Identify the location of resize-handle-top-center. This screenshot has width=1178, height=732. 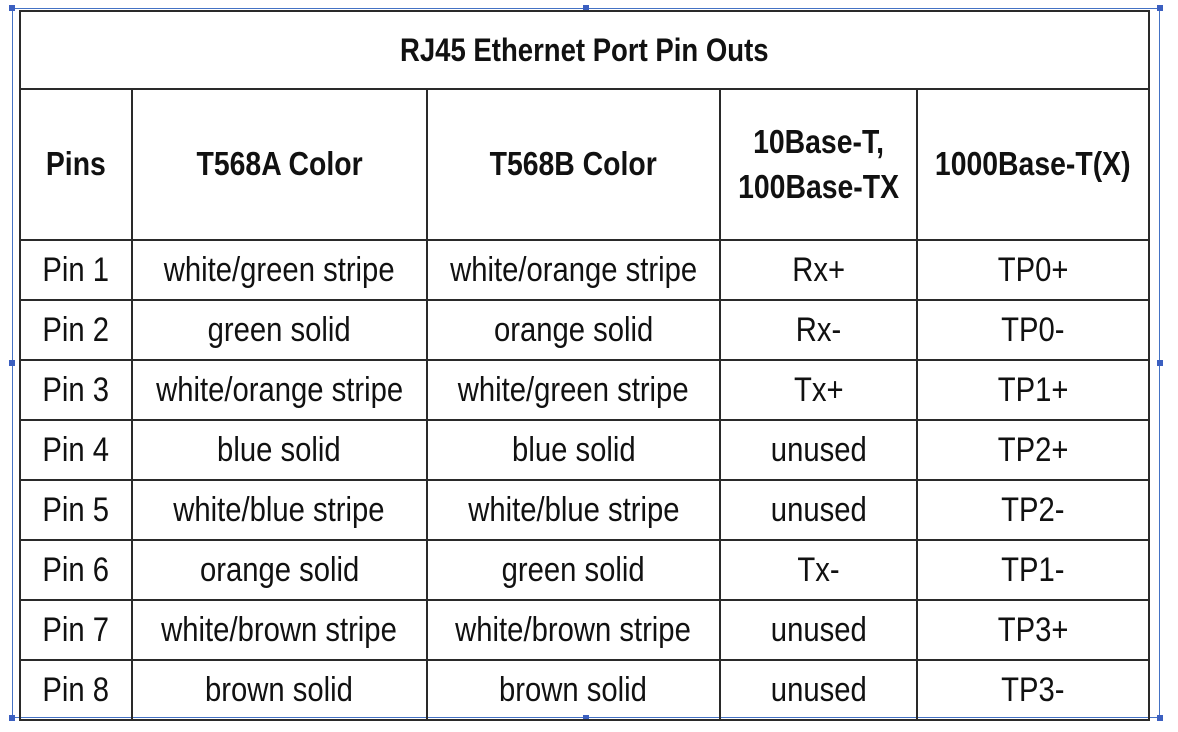
(586, 8).